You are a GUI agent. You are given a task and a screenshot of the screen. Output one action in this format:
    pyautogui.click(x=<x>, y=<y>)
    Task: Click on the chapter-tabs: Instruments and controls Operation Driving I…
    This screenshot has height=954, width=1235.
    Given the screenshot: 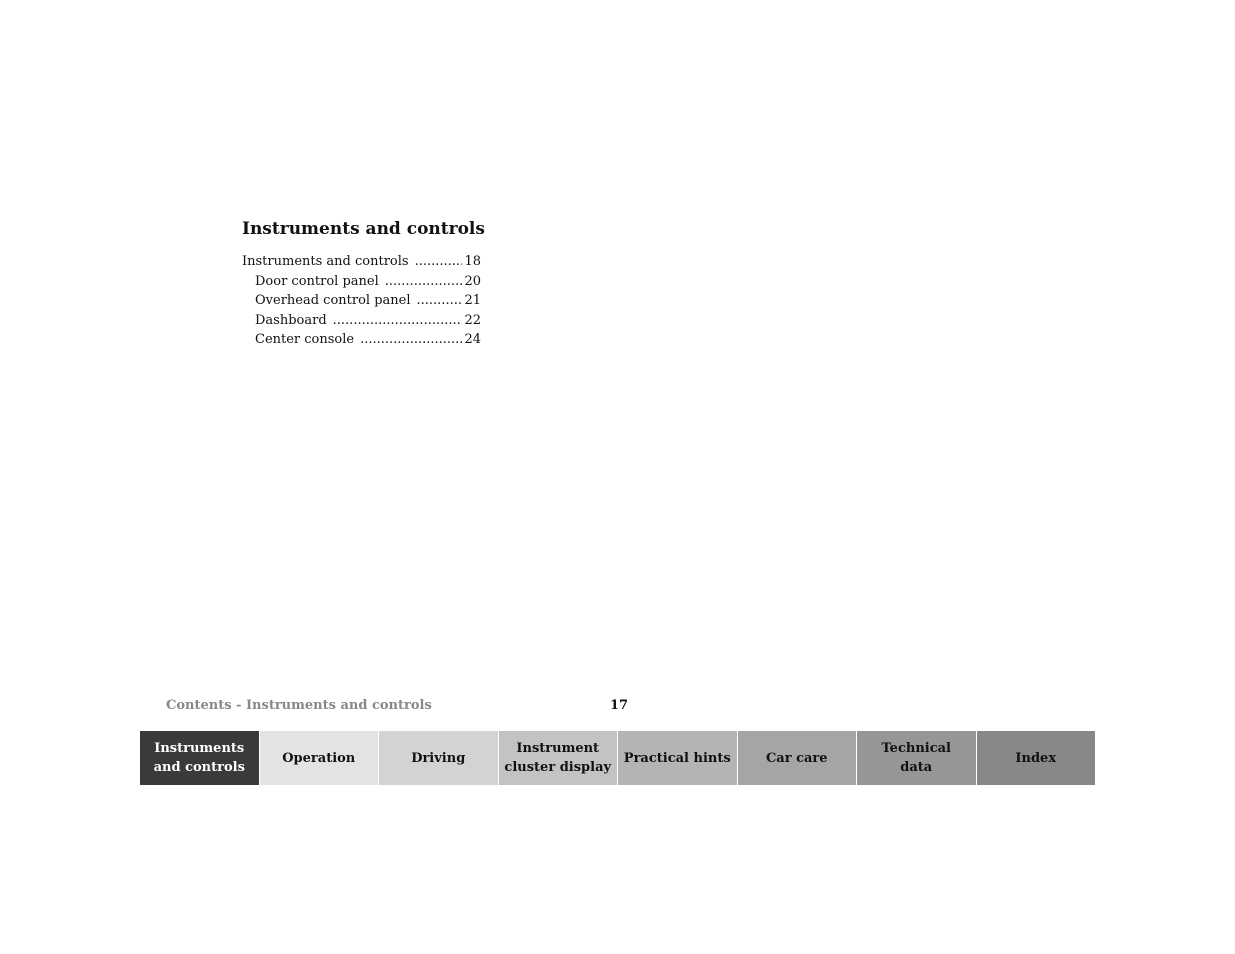 What is the action you would take?
    pyautogui.click(x=617, y=758)
    